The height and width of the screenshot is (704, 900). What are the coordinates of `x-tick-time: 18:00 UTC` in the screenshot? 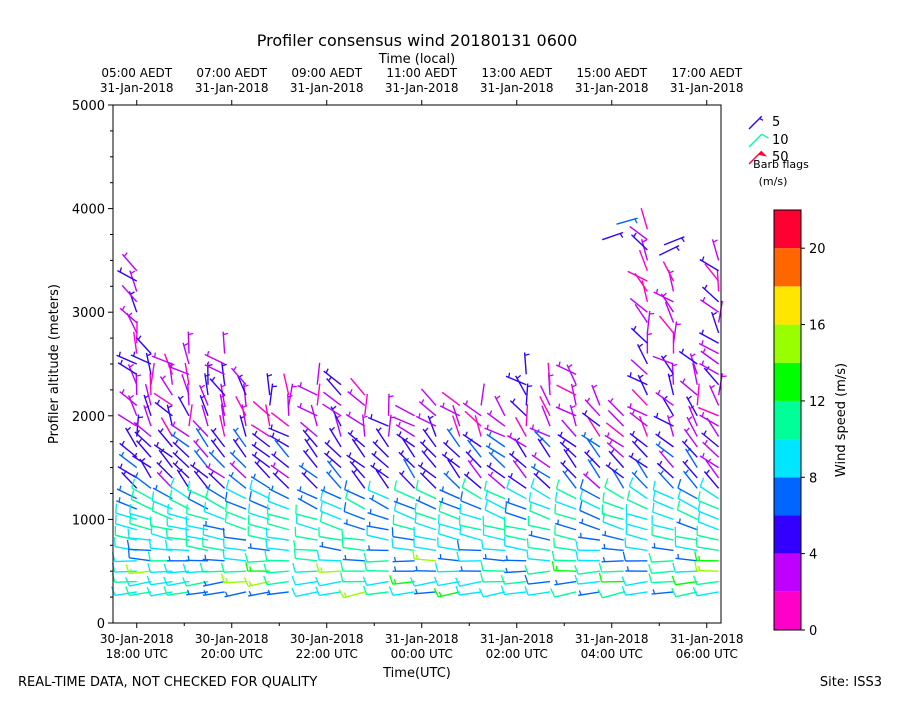 It's located at (137, 654).